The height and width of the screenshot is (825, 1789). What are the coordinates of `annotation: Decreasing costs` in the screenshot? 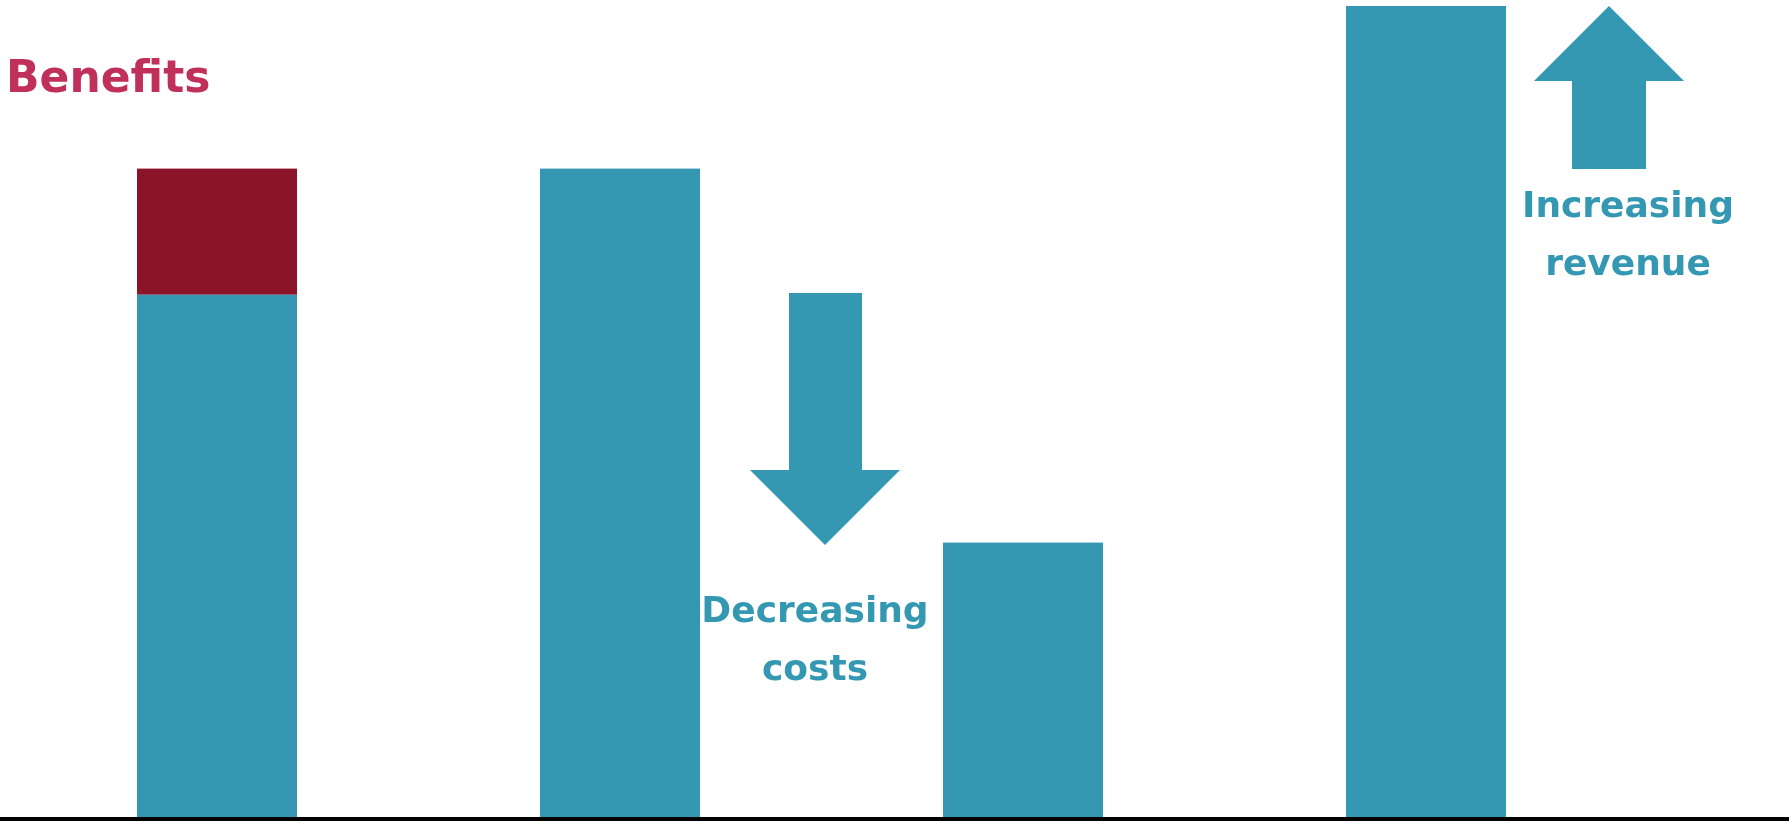 It's located at (815, 638).